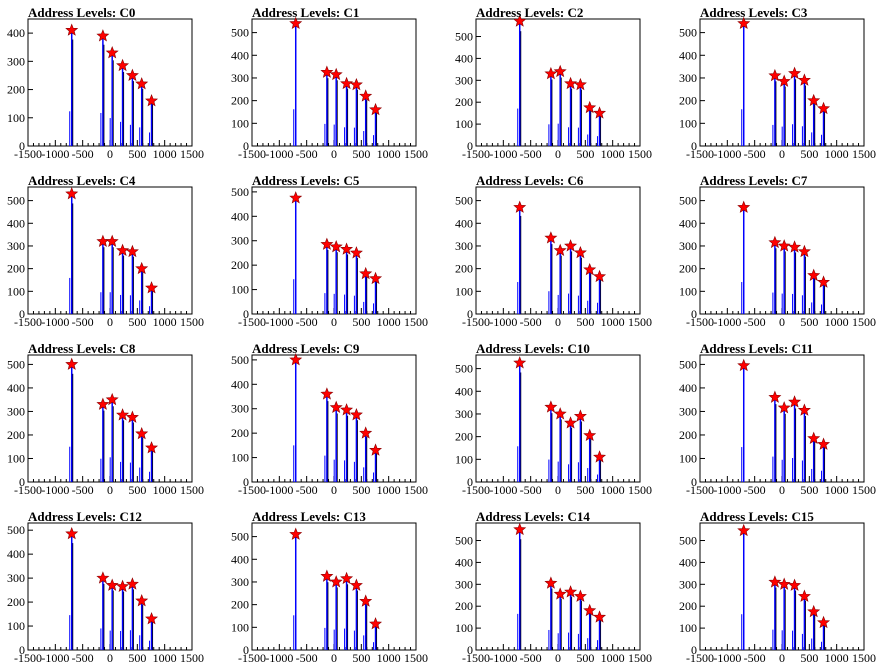 This screenshot has height=672, width=896. I want to click on chart-title: Address Levels: C13, so click(309, 516).